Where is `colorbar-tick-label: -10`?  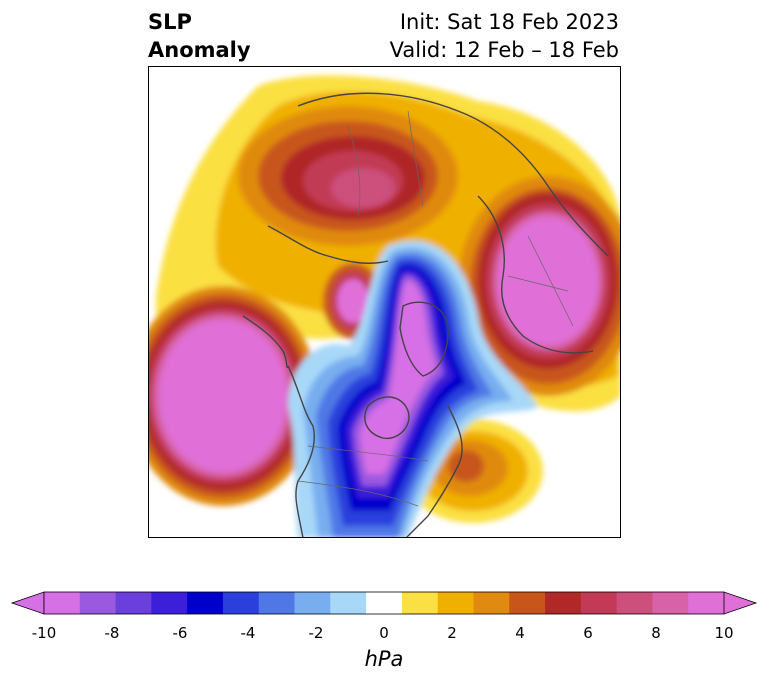
colorbar-tick-label: -10 is located at coordinates (44, 633).